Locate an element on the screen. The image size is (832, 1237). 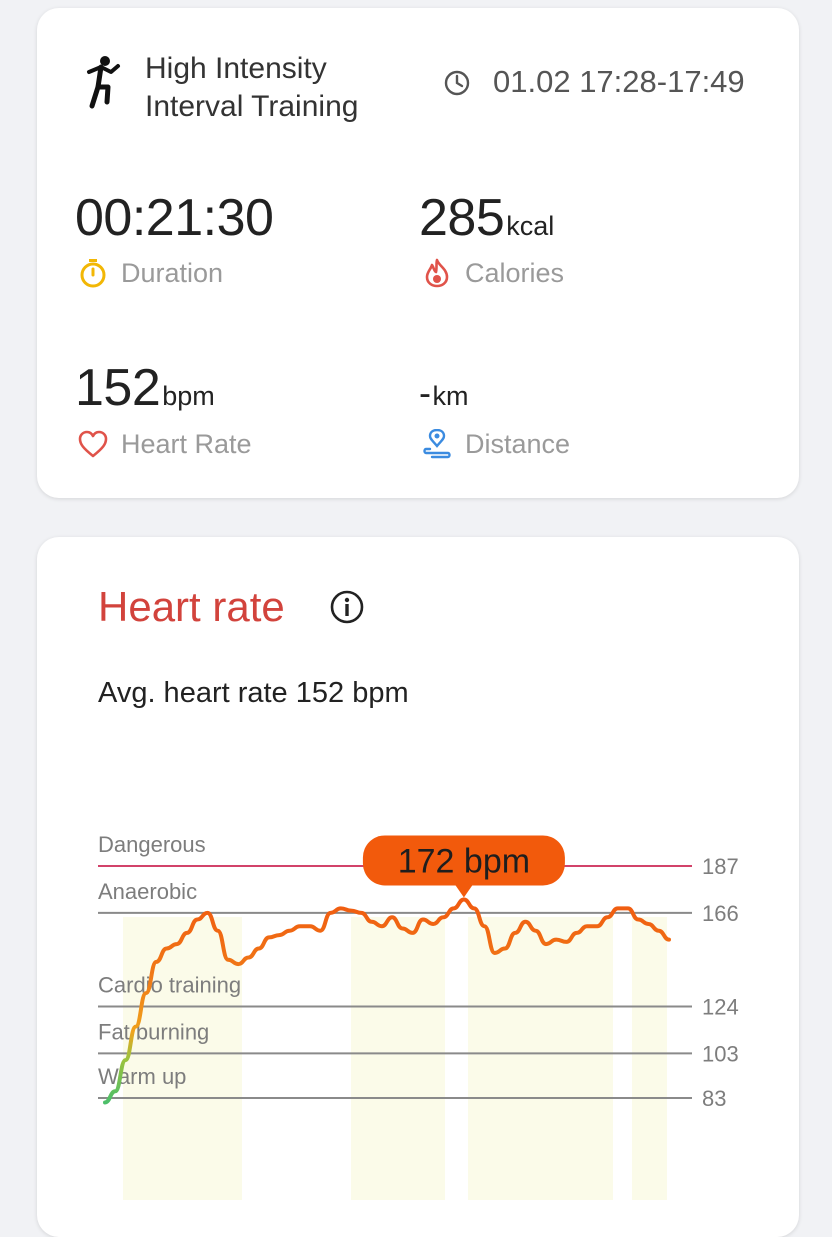
flame-icon is located at coordinates (437, 273).